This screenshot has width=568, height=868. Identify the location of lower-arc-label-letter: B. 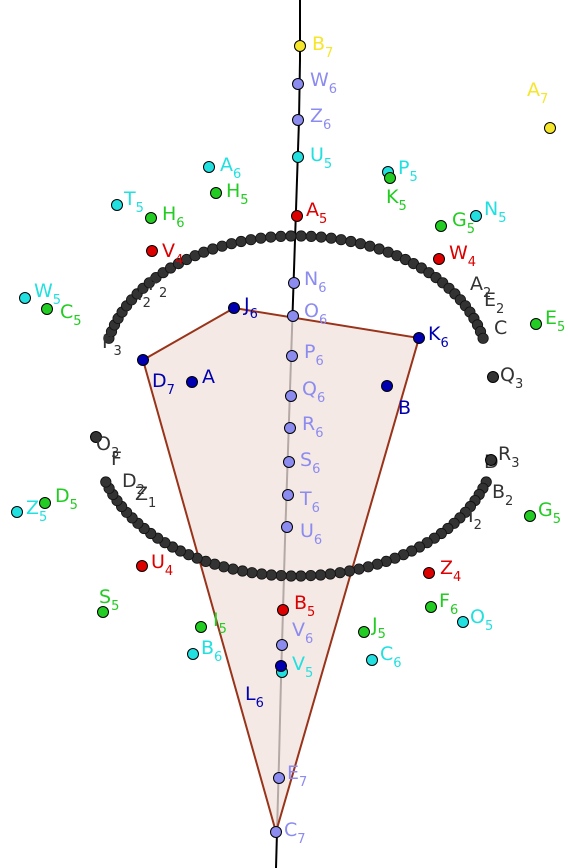
(498, 492).